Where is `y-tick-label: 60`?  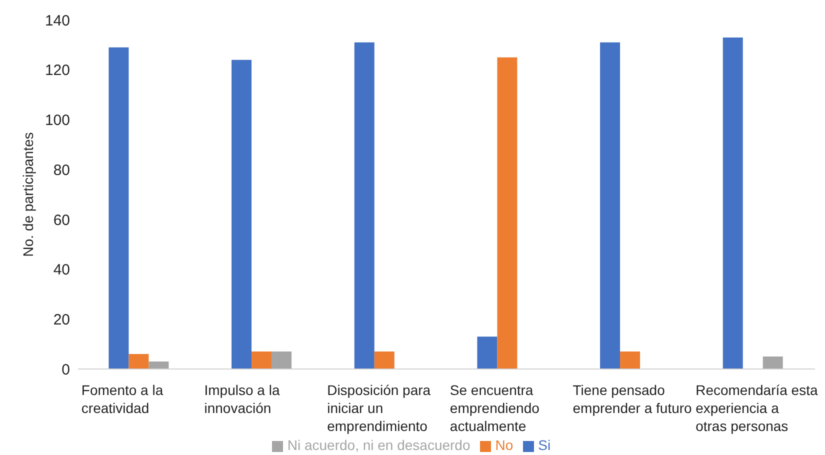
y-tick-label: 60 is located at coordinates (61, 220).